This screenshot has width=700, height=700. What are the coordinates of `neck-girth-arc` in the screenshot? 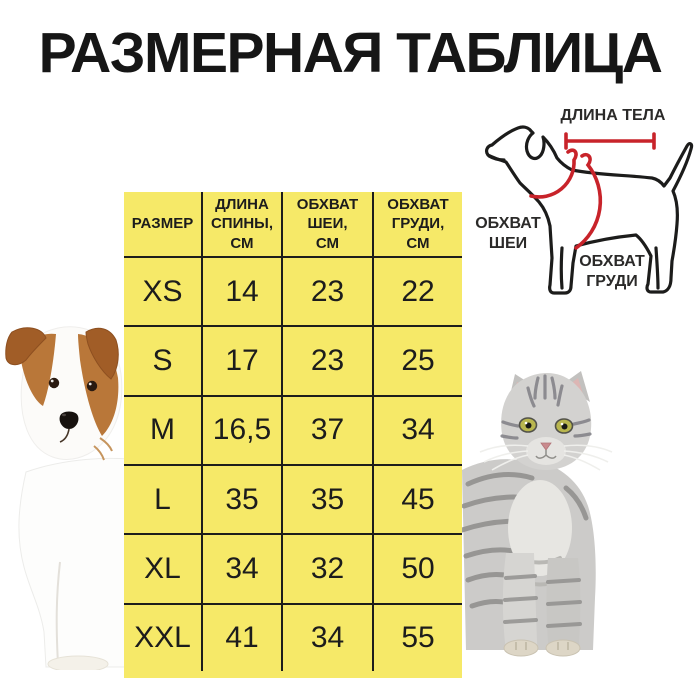 It's located at (553, 173).